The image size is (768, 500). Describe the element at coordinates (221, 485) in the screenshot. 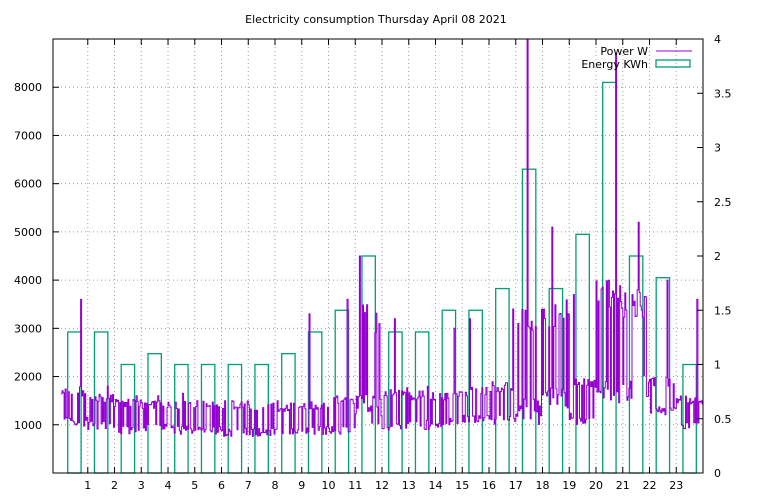

I see `x-tick-label: 6` at that location.